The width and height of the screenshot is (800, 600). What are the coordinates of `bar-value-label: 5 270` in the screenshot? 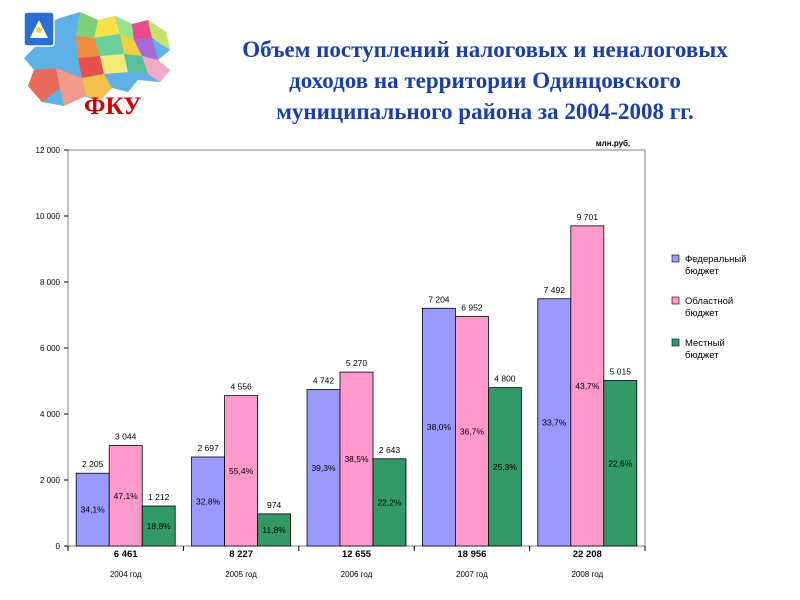 It's located at (357, 363).